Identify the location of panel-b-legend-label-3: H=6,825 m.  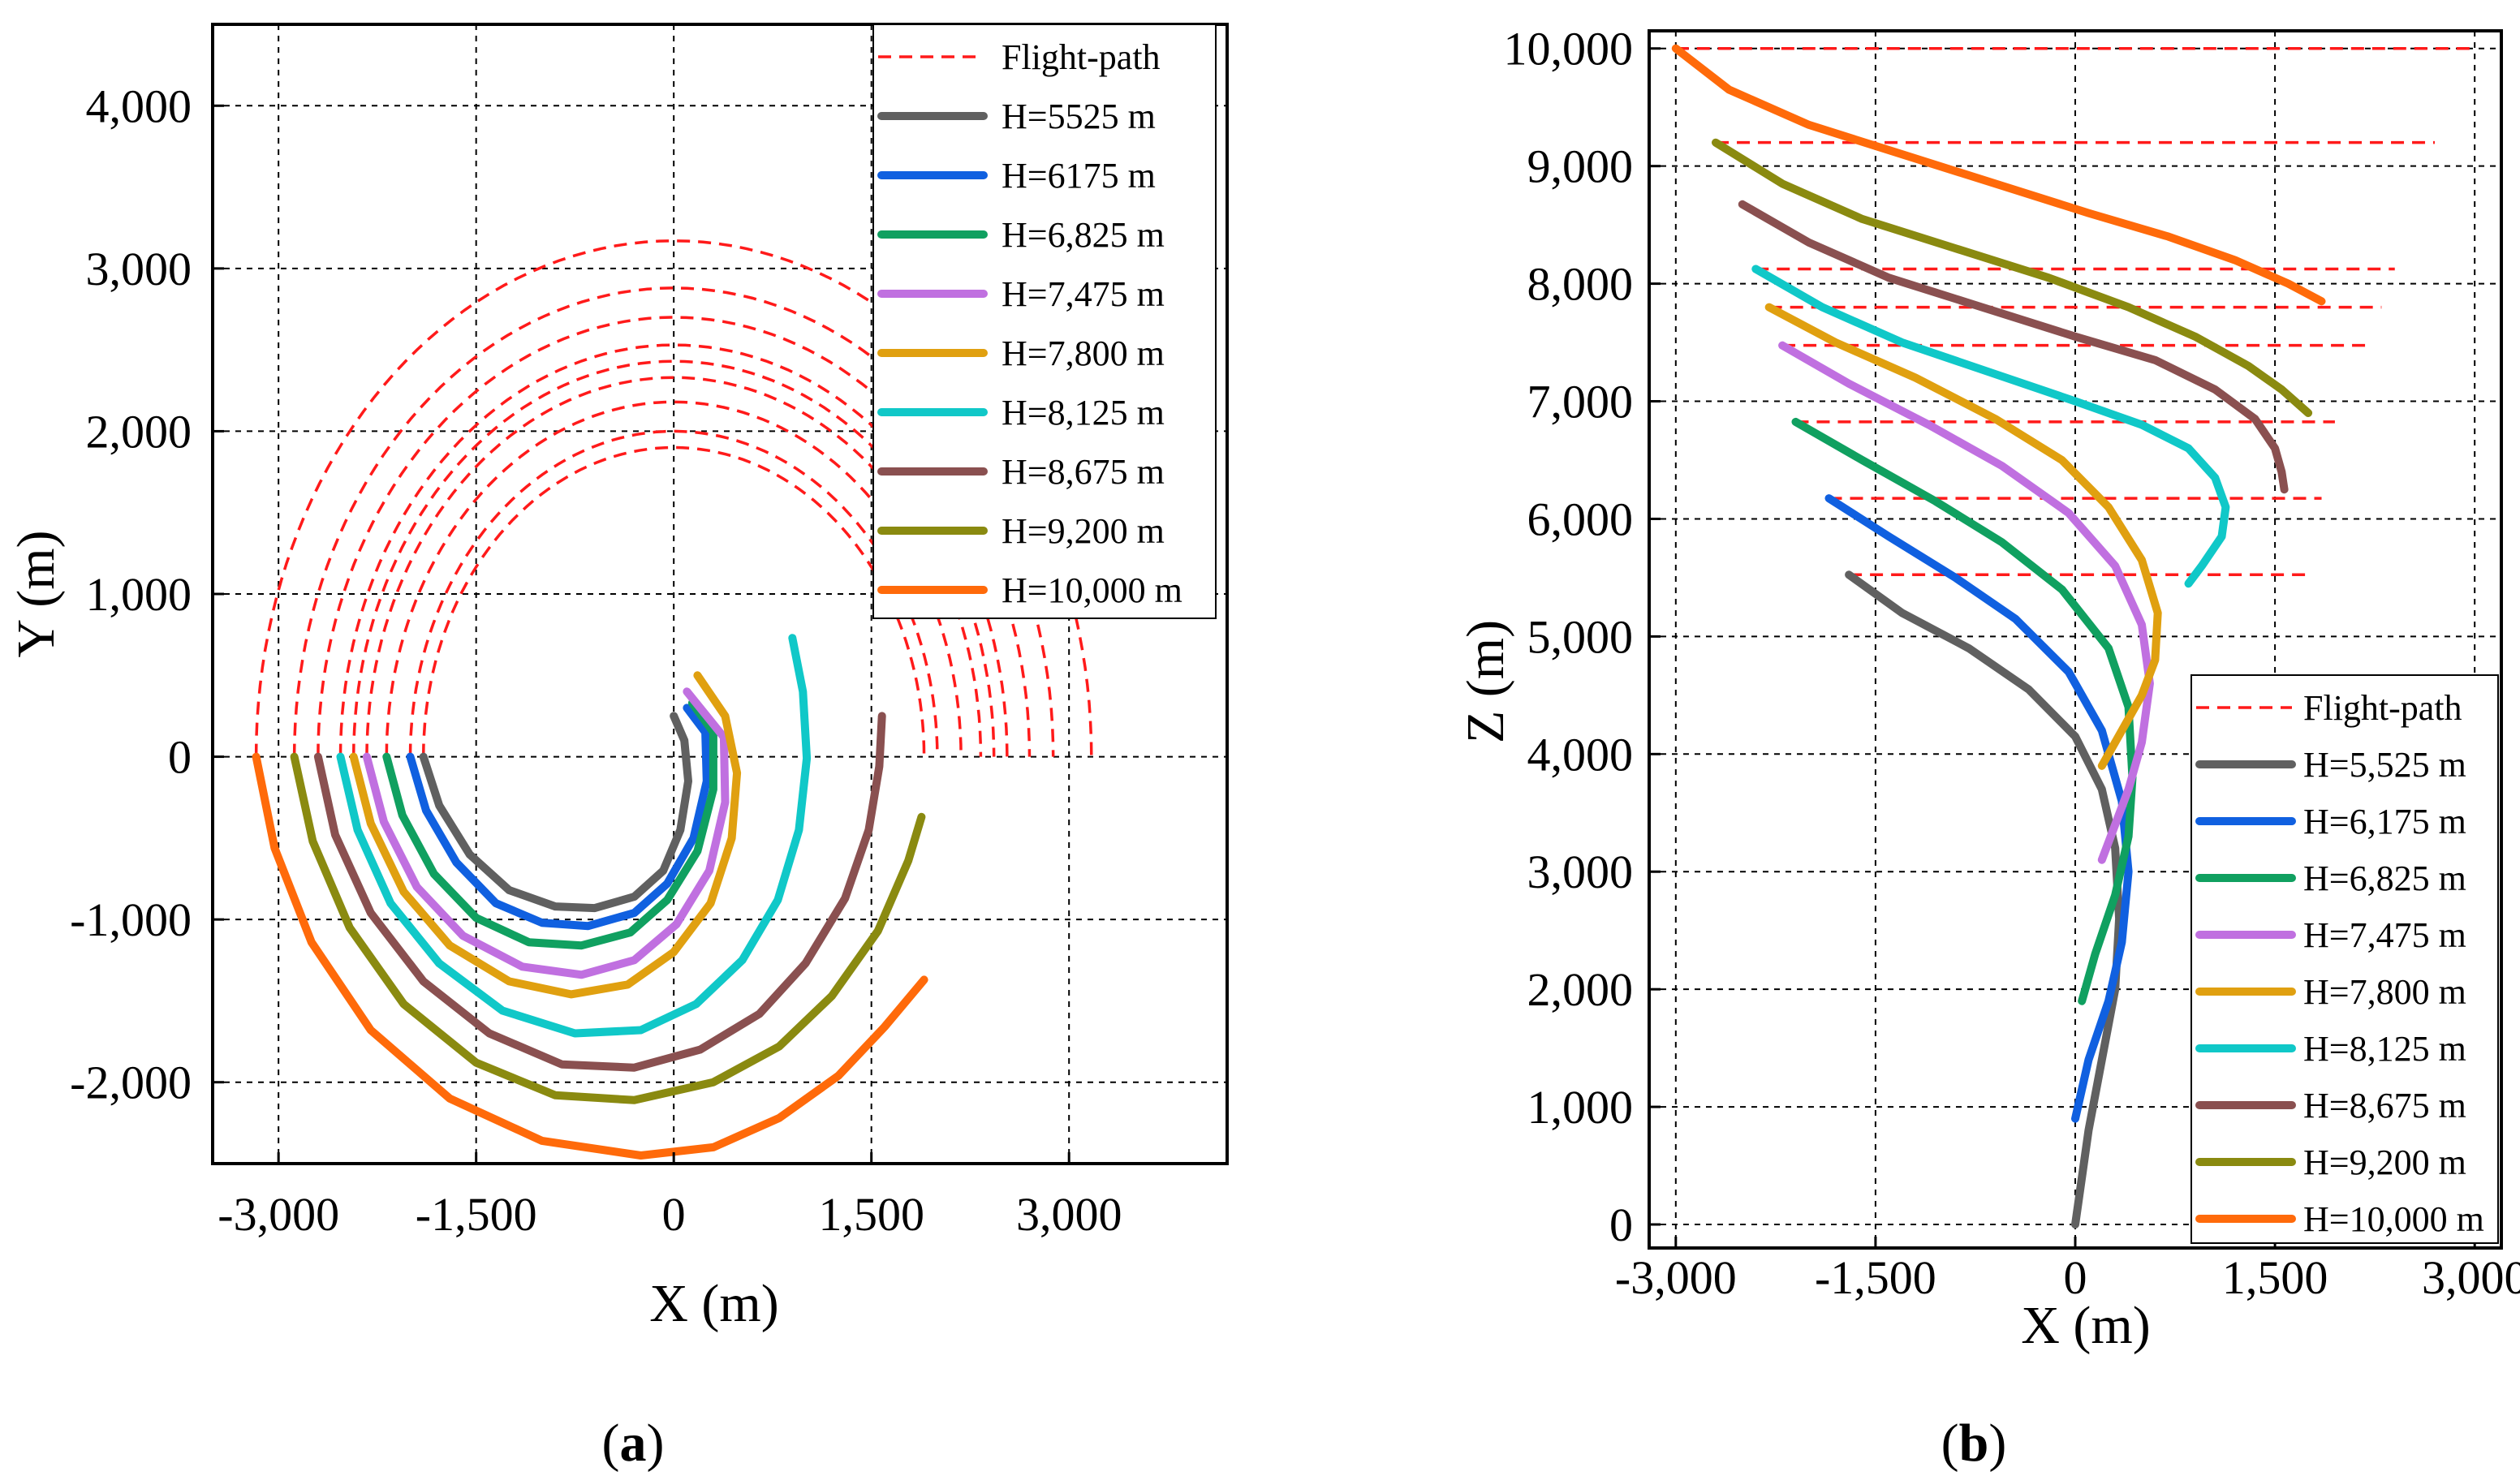
(2385, 878).